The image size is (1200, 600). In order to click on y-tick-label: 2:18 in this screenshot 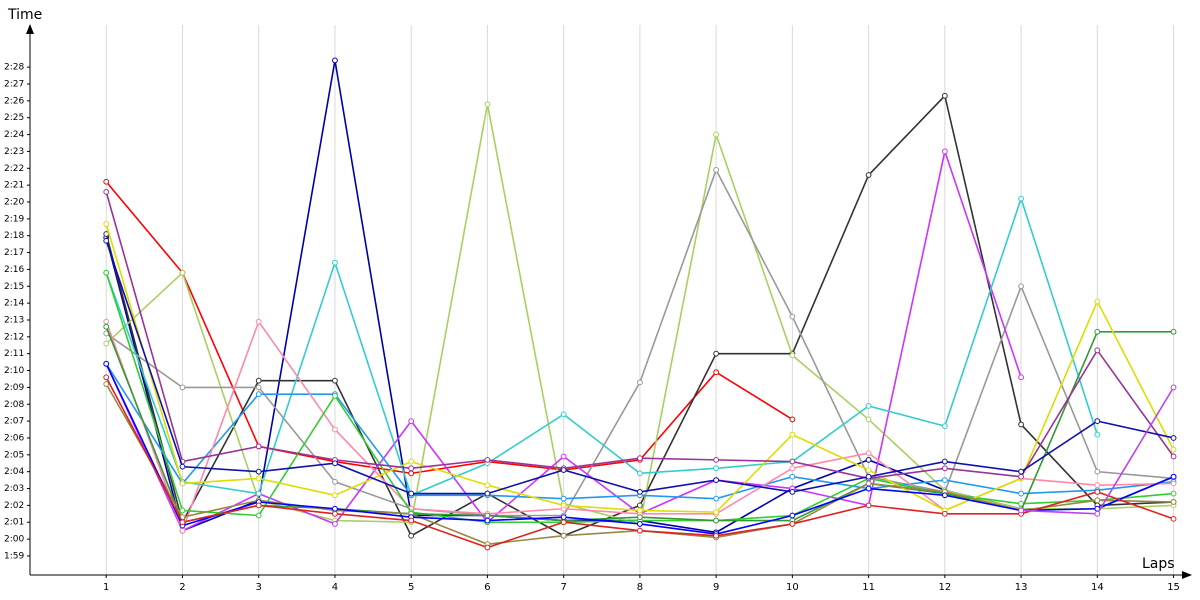, I will do `click(14, 236)`.